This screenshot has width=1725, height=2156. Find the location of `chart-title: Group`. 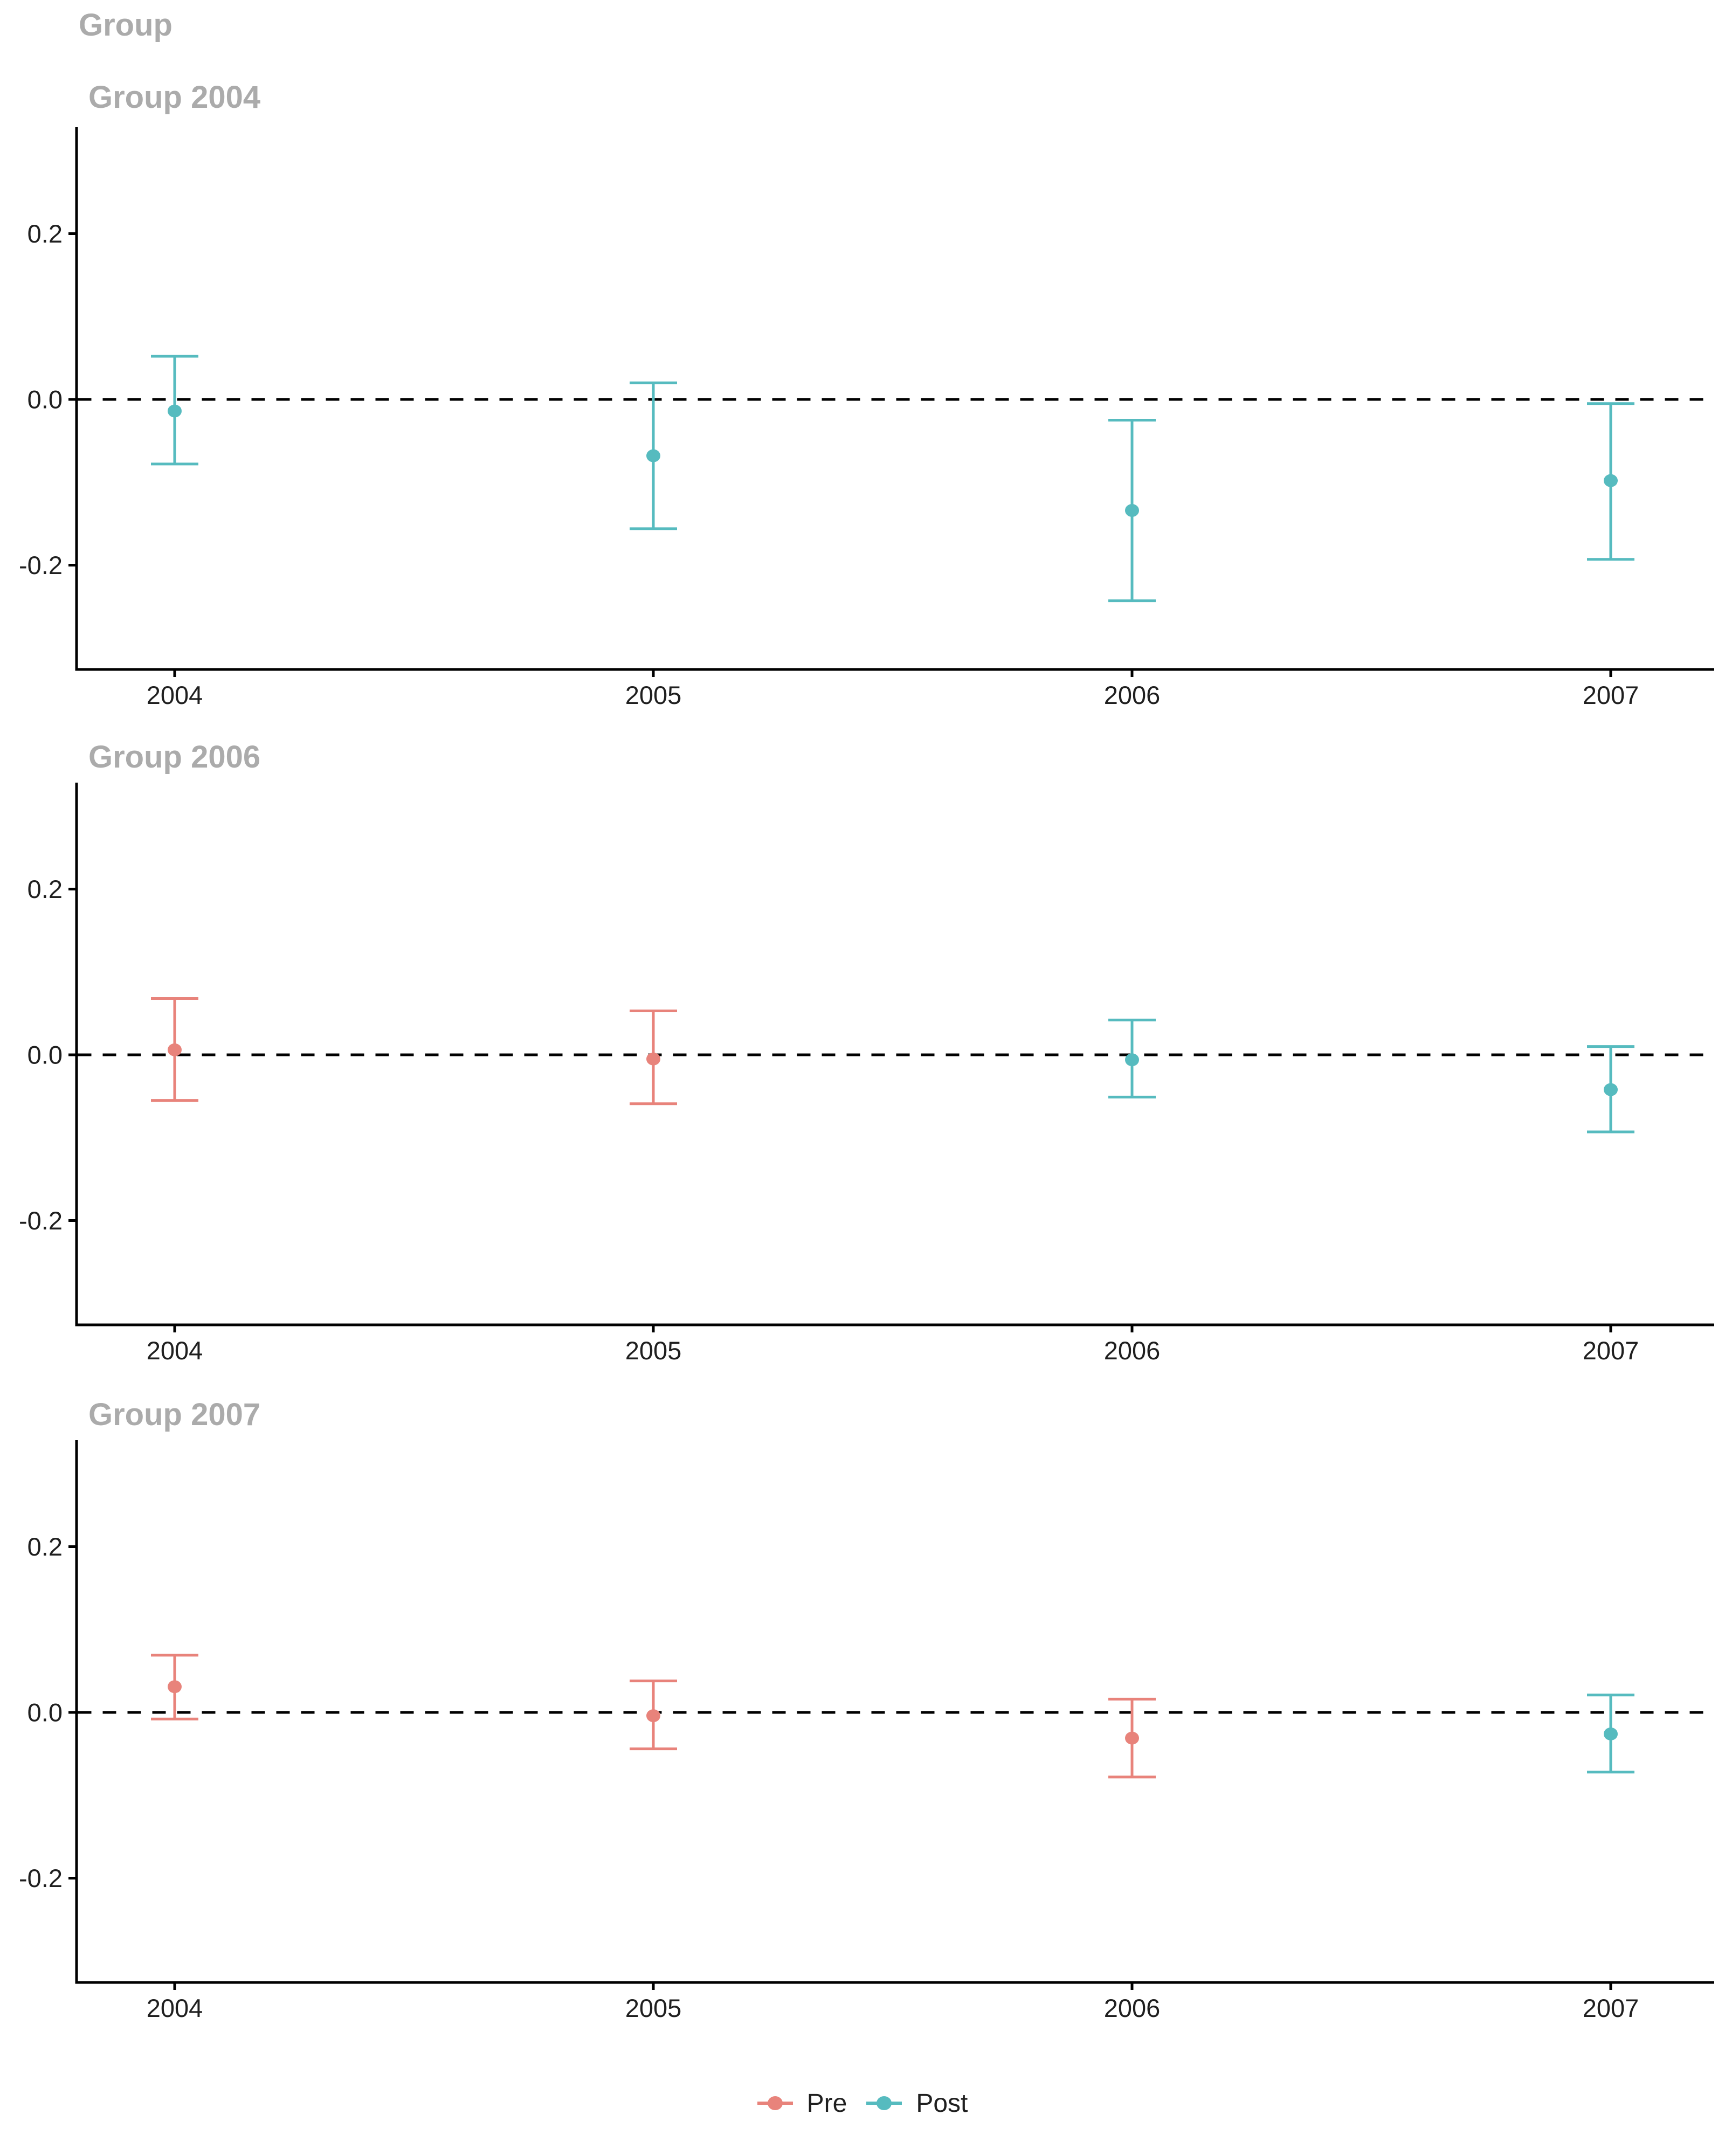

chart-title: Group is located at coordinates (125, 25).